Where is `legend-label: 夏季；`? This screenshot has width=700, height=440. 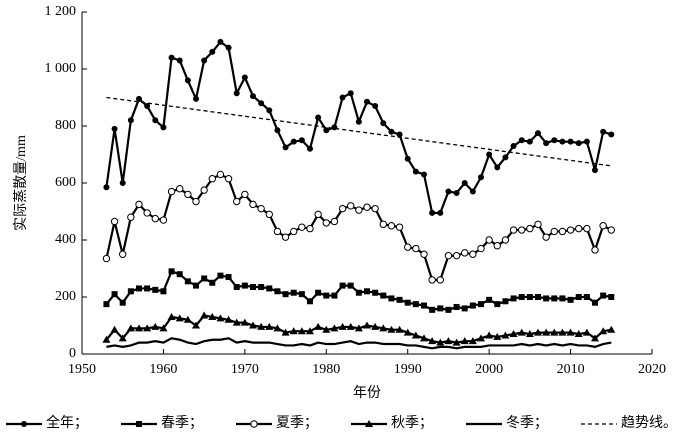
legend-label: 夏季； is located at coordinates (297, 423).